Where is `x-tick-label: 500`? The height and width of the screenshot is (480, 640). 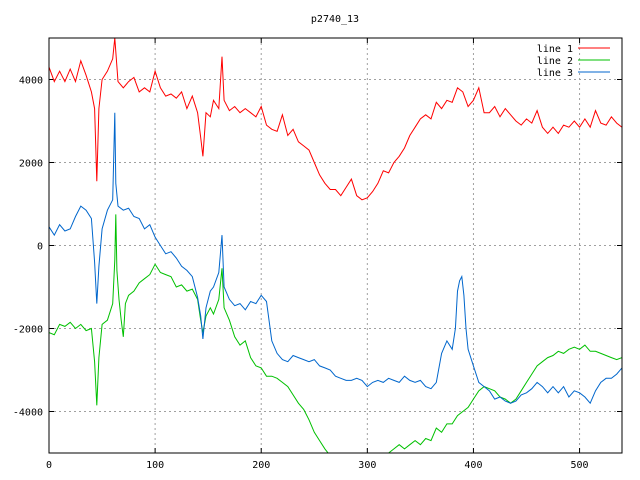 x-tick-label: 500 is located at coordinates (580, 465).